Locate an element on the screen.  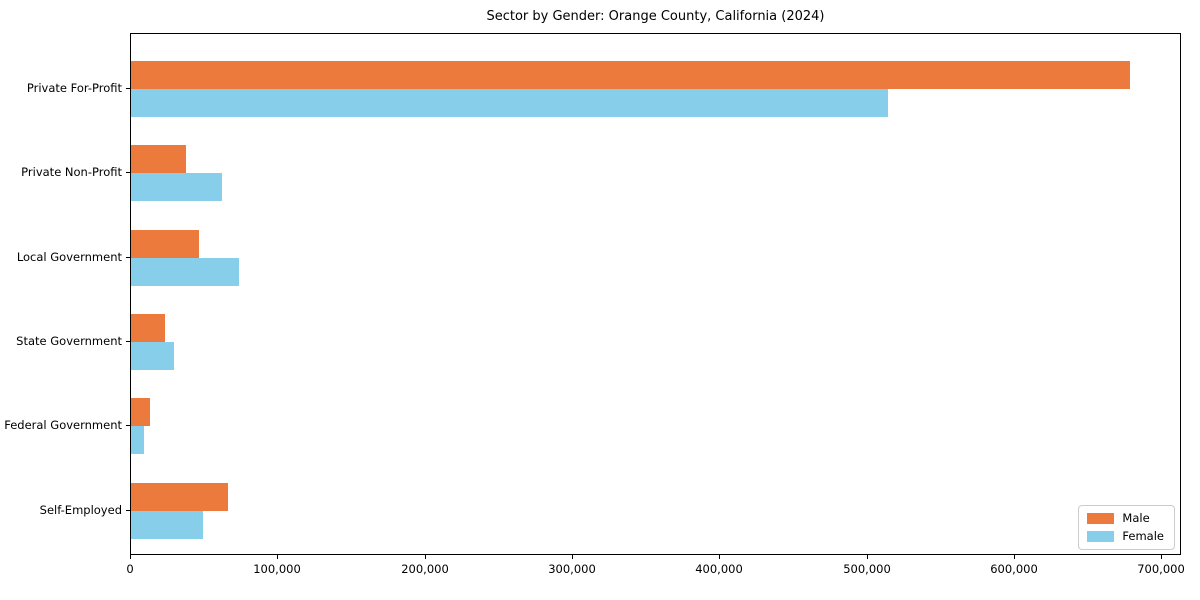
legend: Male Female is located at coordinates (1126, 527).